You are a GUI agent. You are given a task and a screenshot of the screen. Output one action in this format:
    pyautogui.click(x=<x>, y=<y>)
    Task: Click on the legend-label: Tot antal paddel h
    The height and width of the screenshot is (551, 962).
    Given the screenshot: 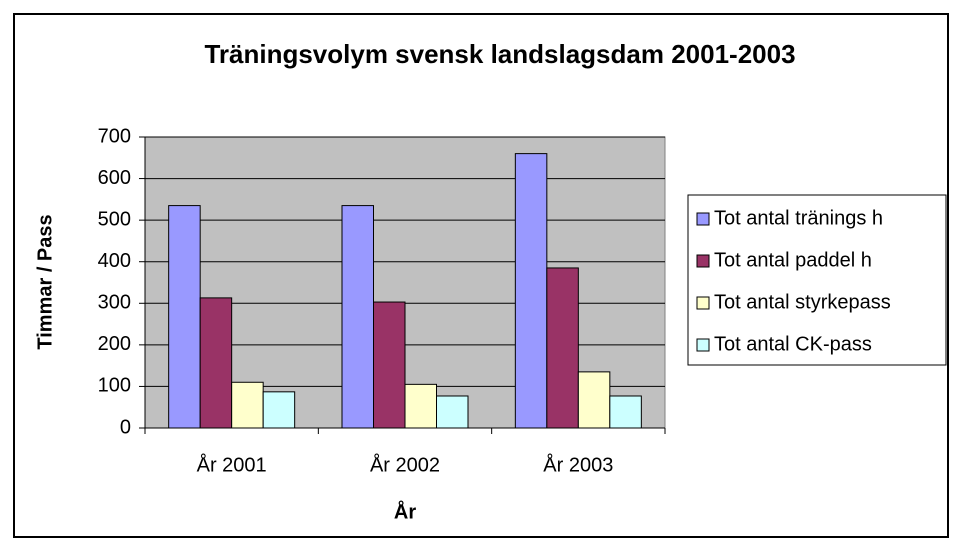 What is the action you would take?
    pyautogui.click(x=793, y=260)
    